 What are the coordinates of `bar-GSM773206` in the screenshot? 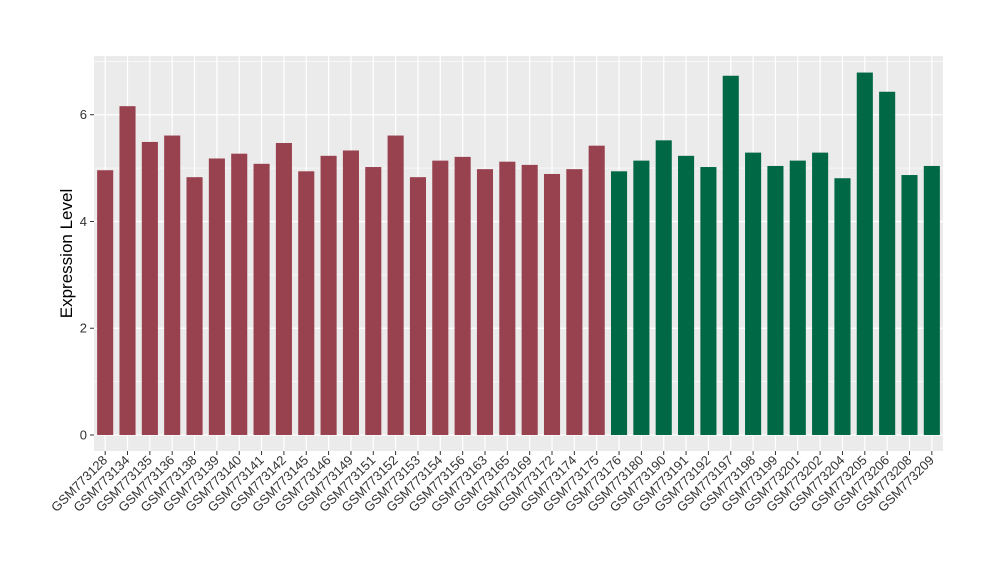 It's located at (887, 263).